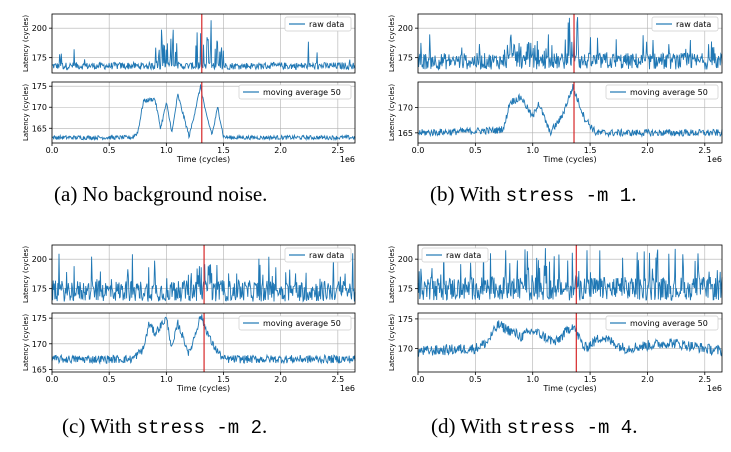 This screenshot has height=452, width=731. Describe the element at coordinates (534, 426) in the screenshot. I see `caption-d: (d) With stress -m 4.` at that location.